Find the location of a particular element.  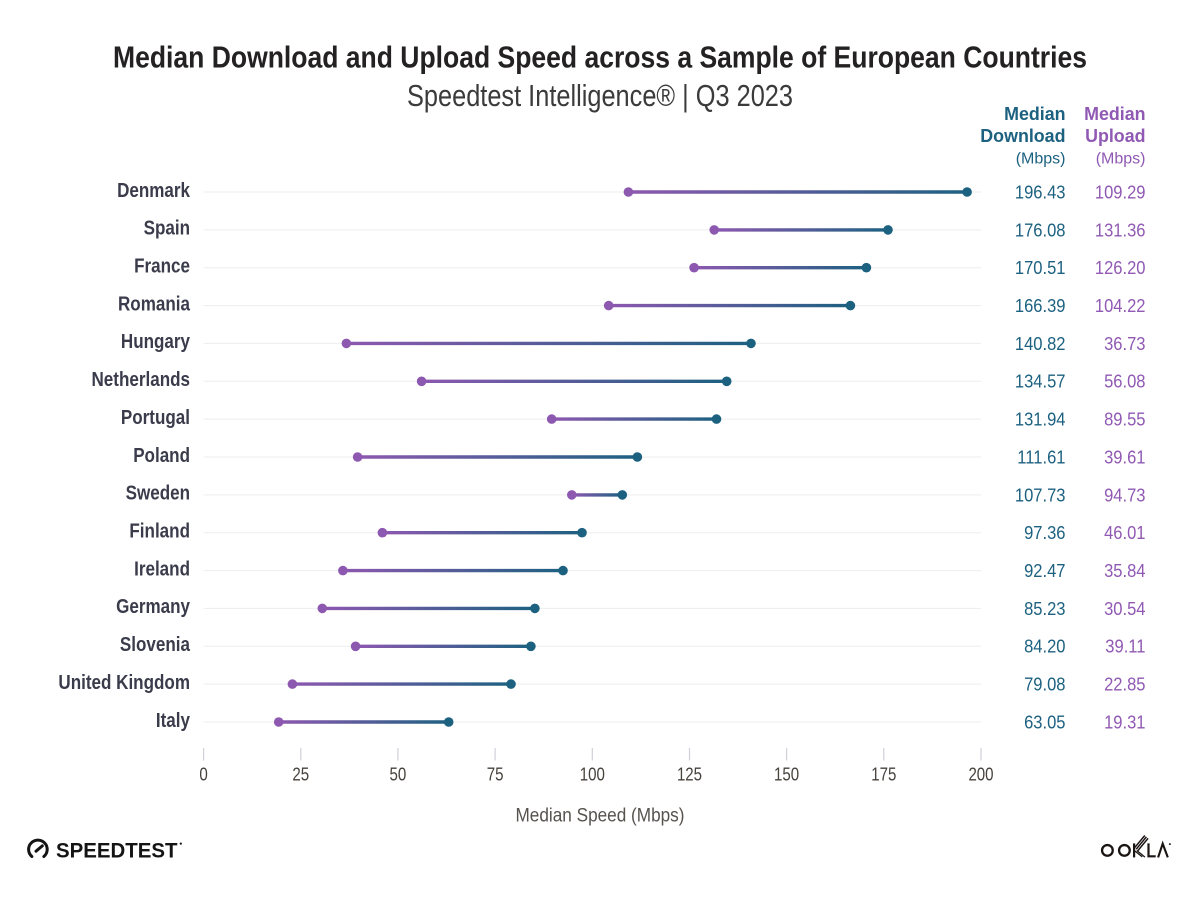

svg-text: 97.36 is located at coordinates (1044, 533).